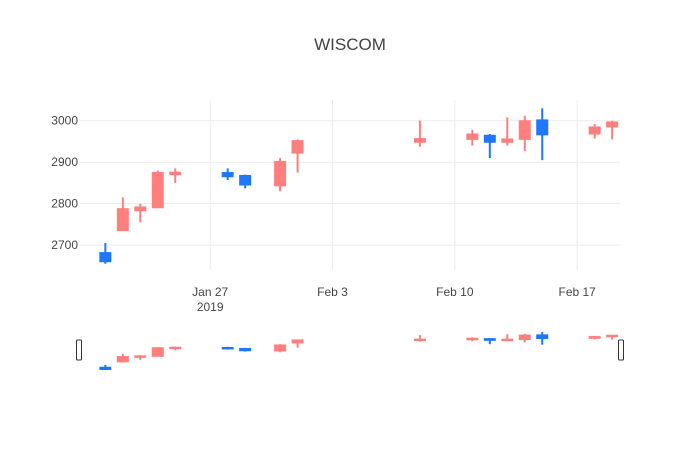  Describe the element at coordinates (578, 292) in the screenshot. I see `x-tick-label: Feb 17` at that location.